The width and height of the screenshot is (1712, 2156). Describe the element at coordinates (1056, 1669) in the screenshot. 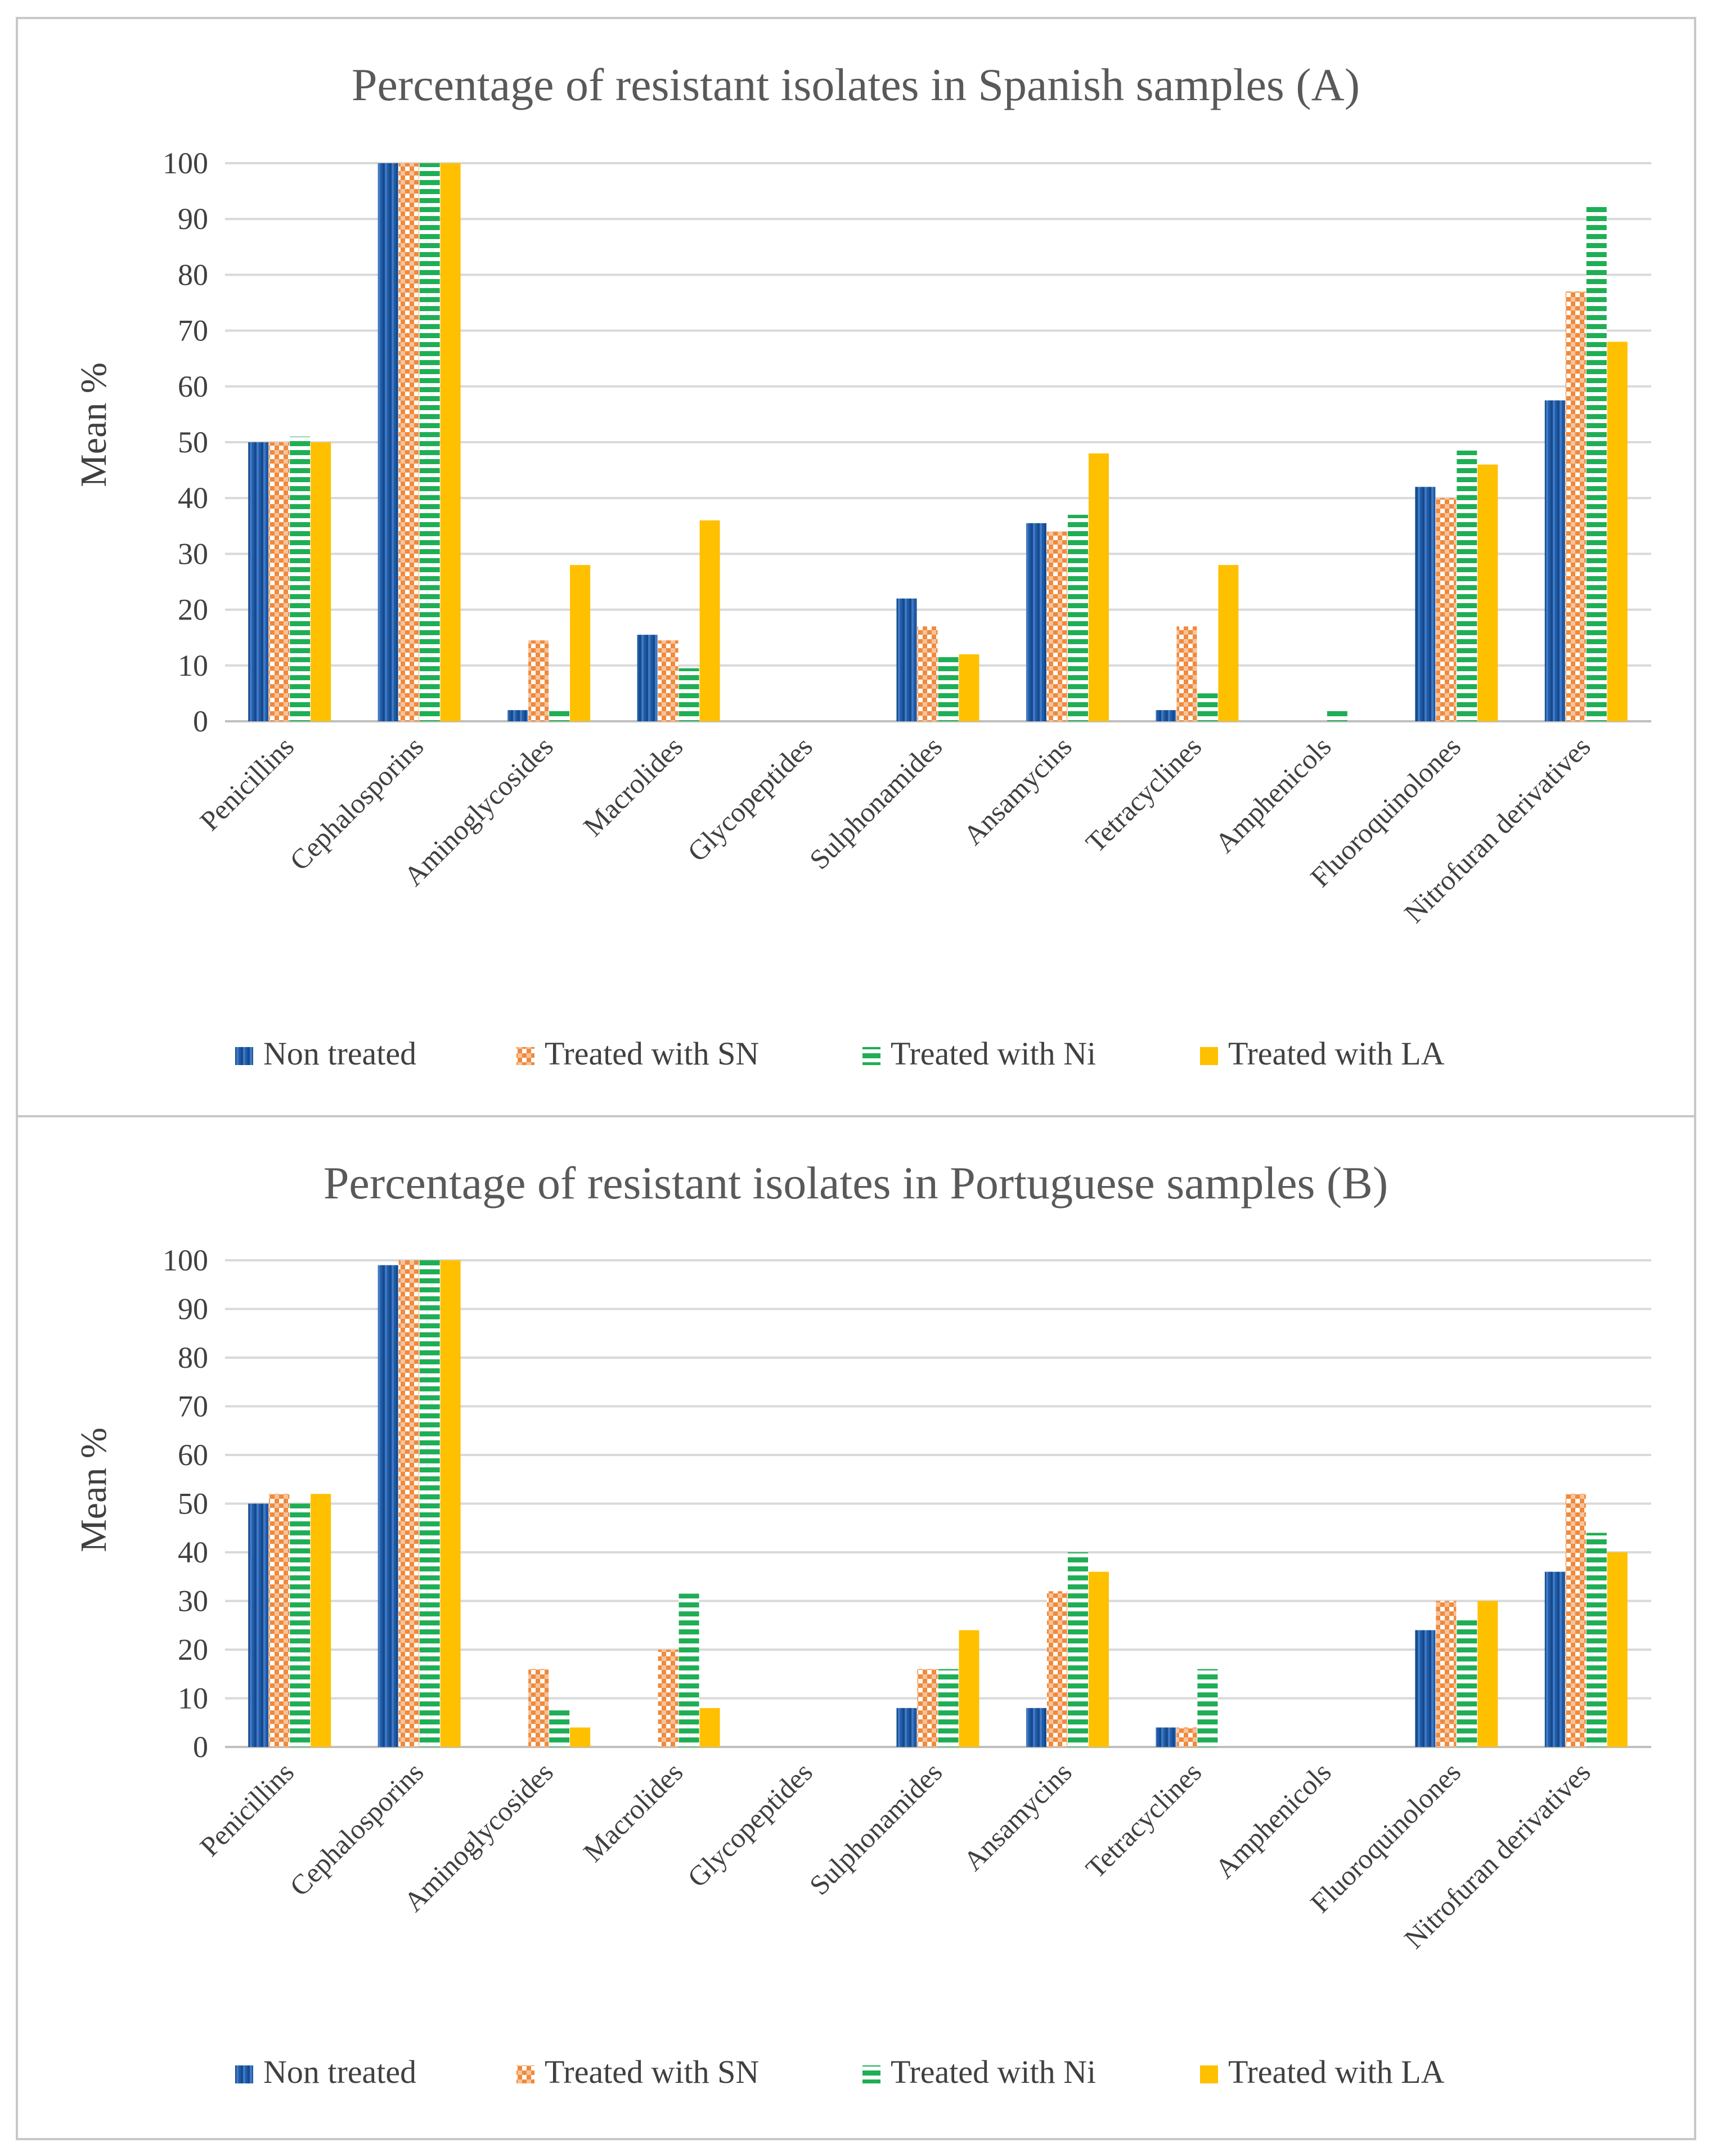

I see `bar-treated-with-sn-ansamycins` at that location.